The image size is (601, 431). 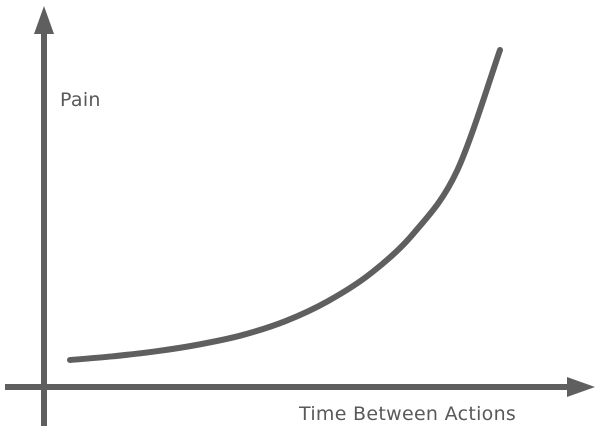 I want to click on x-axis, so click(x=300, y=387).